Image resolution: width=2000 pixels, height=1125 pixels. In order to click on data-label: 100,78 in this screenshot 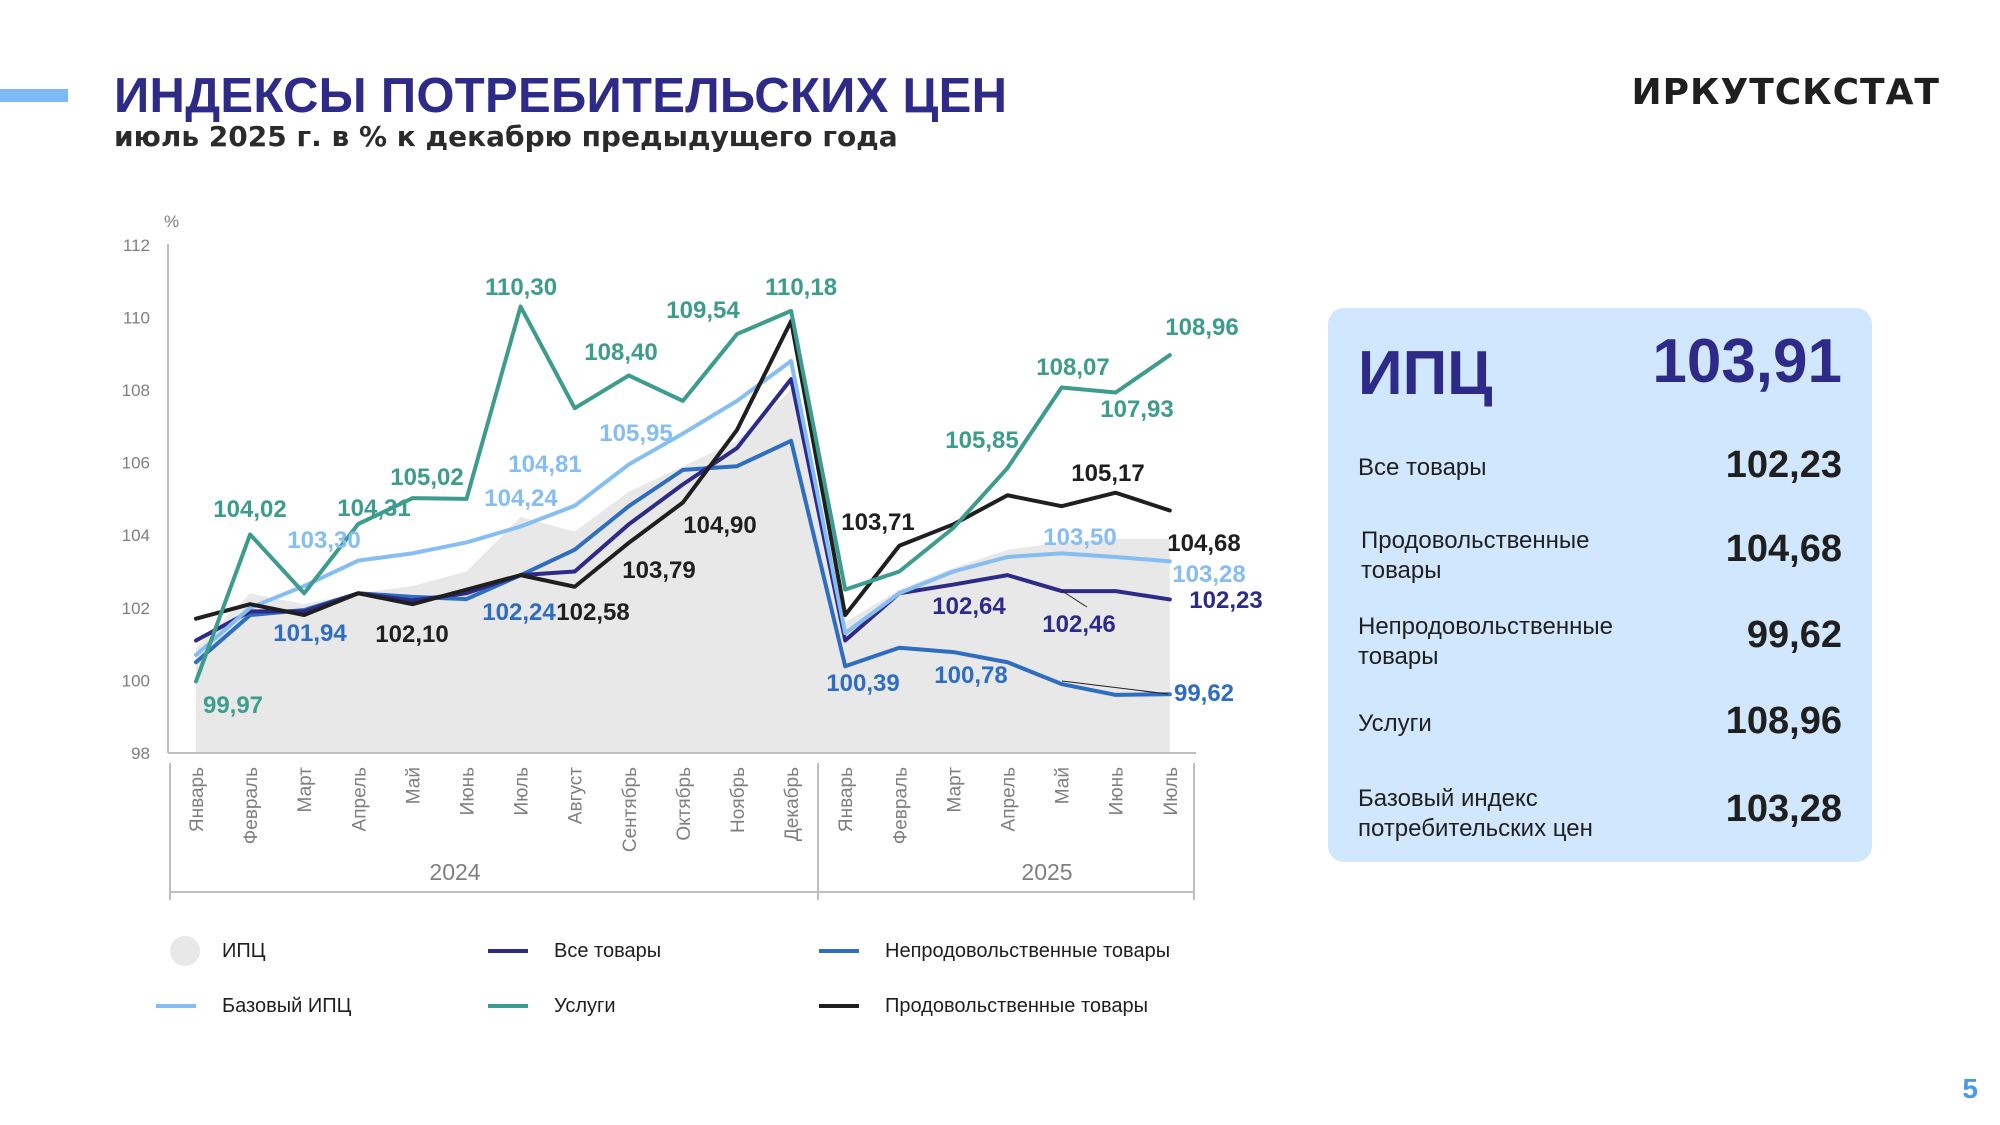, I will do `click(970, 675)`.